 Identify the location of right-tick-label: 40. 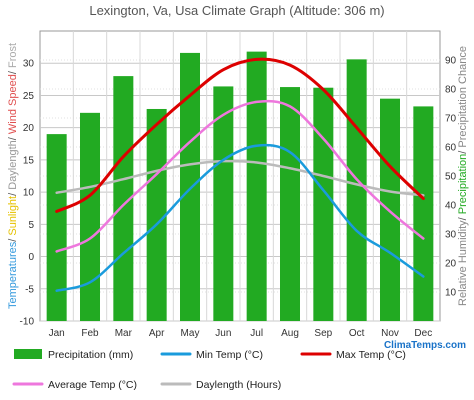
(451, 206).